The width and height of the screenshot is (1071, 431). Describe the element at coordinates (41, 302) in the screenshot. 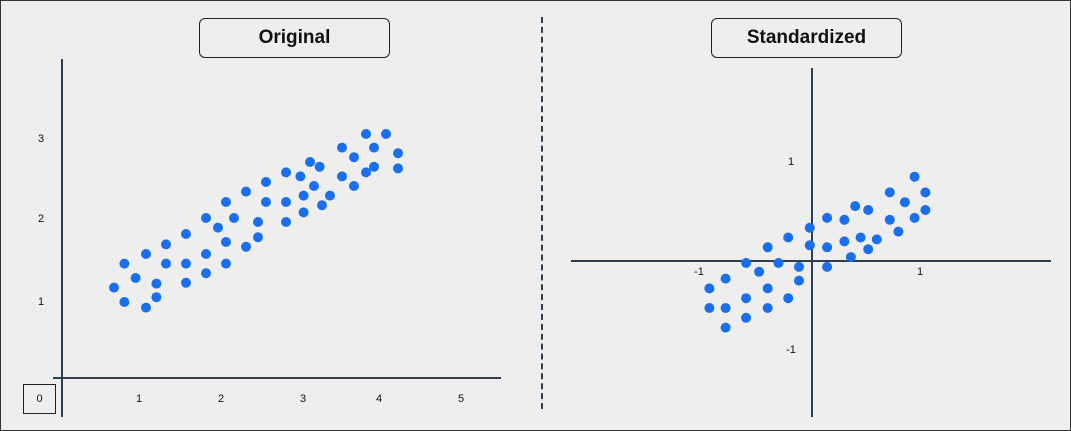

I see `original-y-tick: 1` at that location.